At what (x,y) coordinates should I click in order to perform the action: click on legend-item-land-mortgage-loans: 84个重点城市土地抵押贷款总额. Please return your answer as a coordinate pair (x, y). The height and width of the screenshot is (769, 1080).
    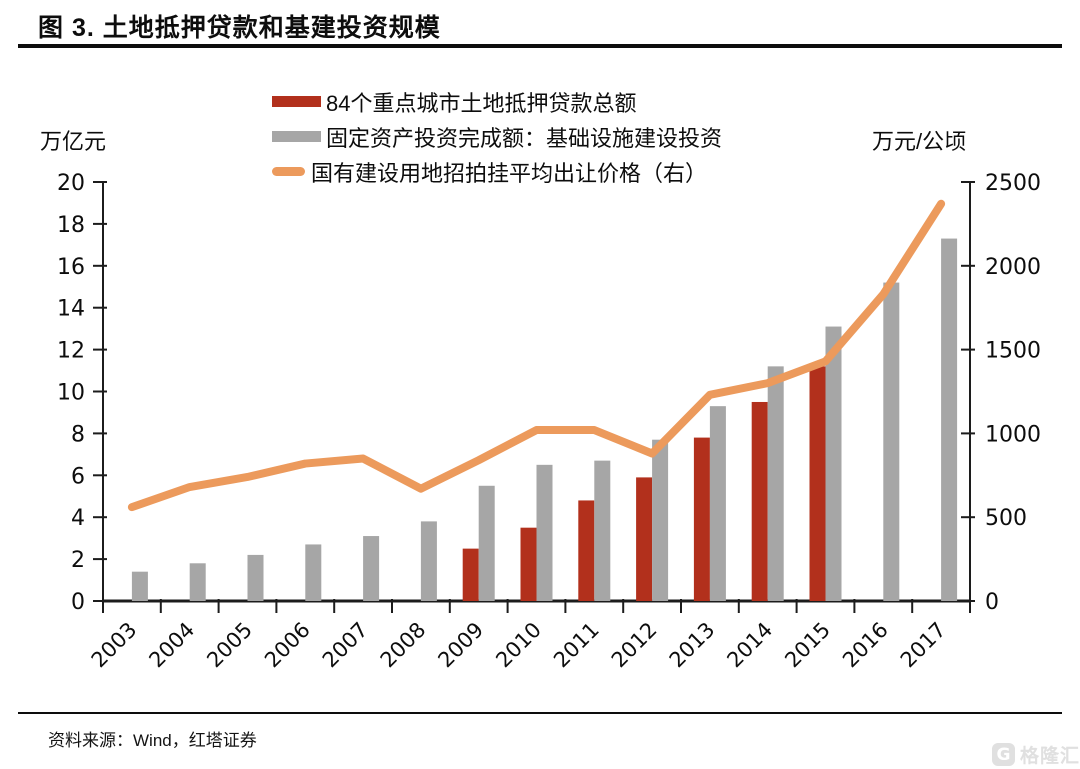
    Looking at the image, I should click on (497, 101).